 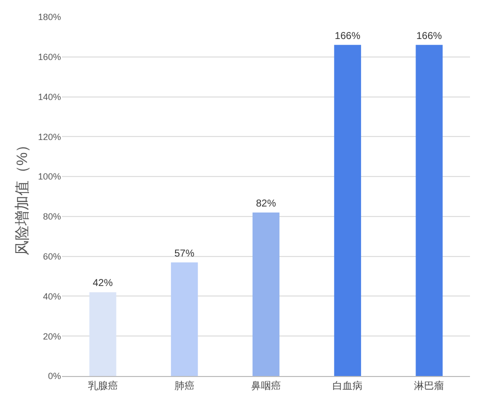 I want to click on x-tick-label: 鼻咽癌, so click(x=266, y=386).